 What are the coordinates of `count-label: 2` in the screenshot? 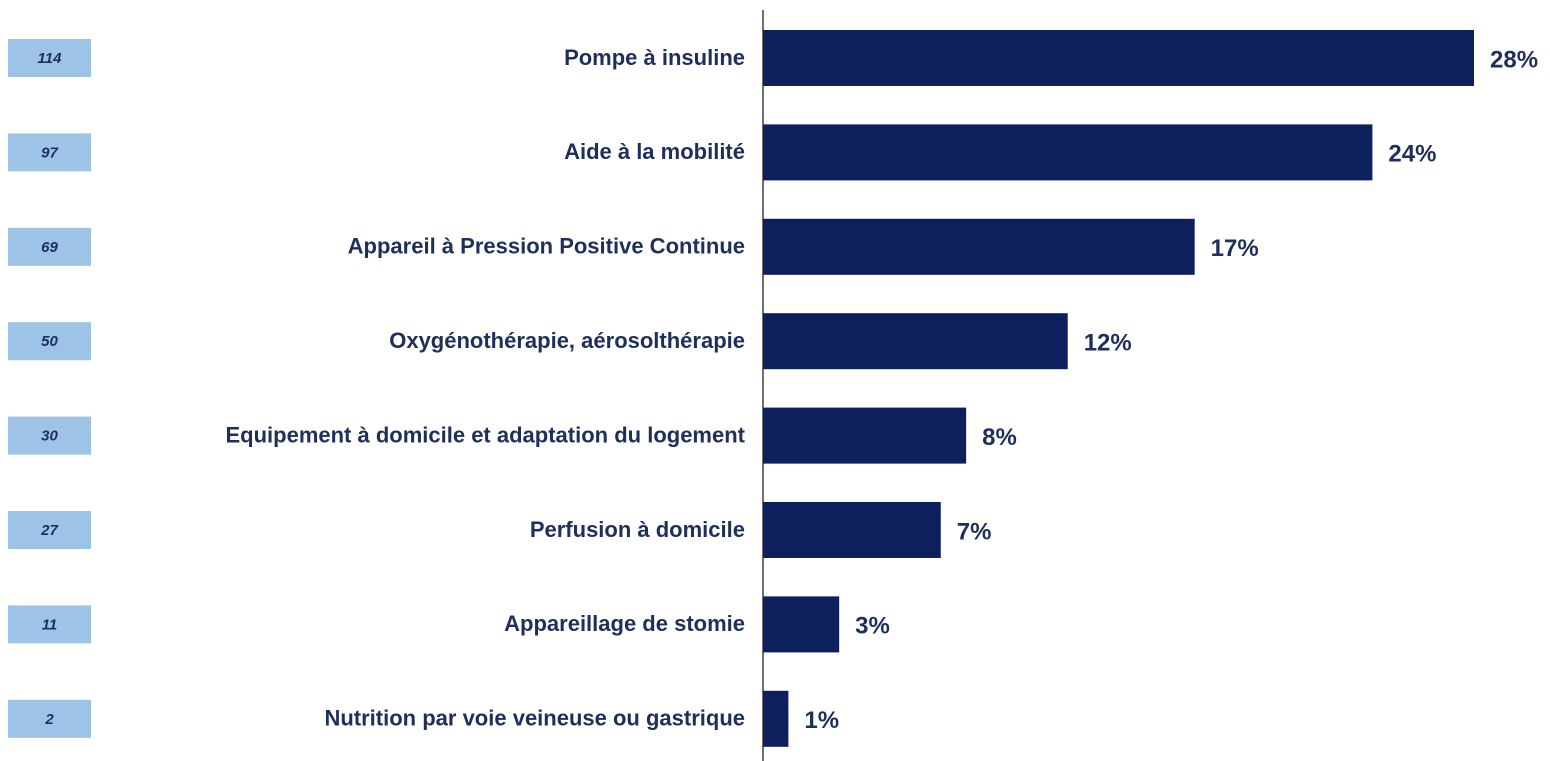 It's located at (49, 719).